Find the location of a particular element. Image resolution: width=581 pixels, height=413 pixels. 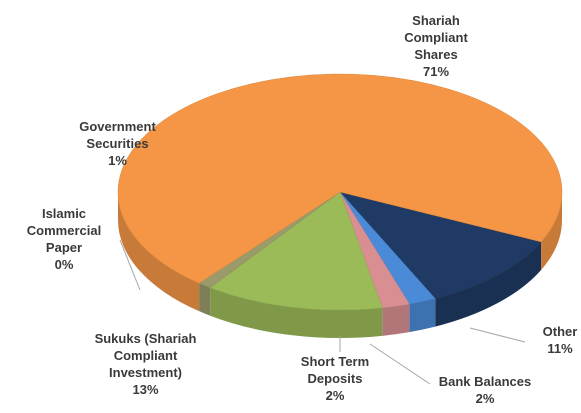

data-label: Bank Balances 2% is located at coordinates (485, 390).